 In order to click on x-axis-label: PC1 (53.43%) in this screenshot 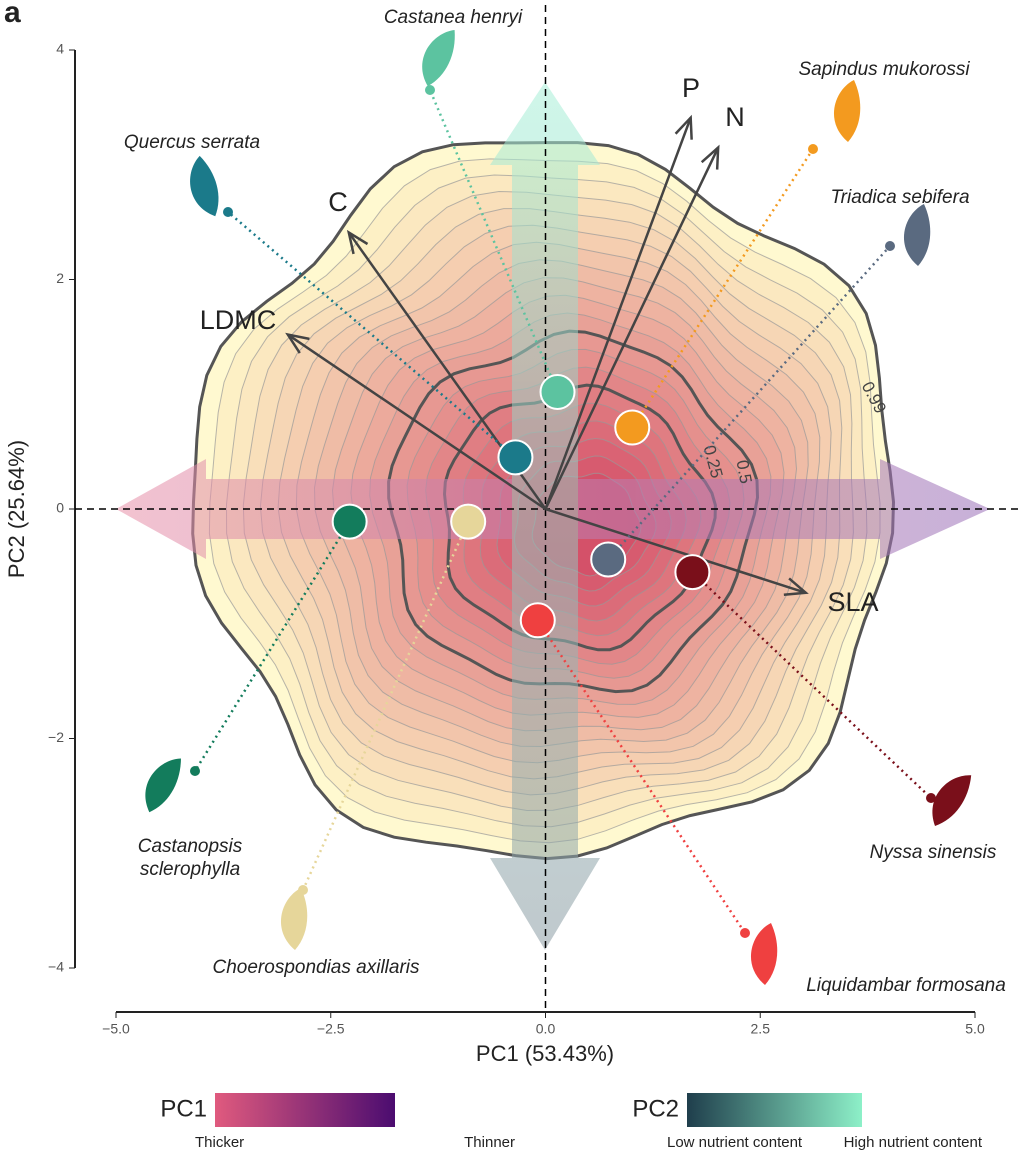, I will do `click(545, 1053)`.